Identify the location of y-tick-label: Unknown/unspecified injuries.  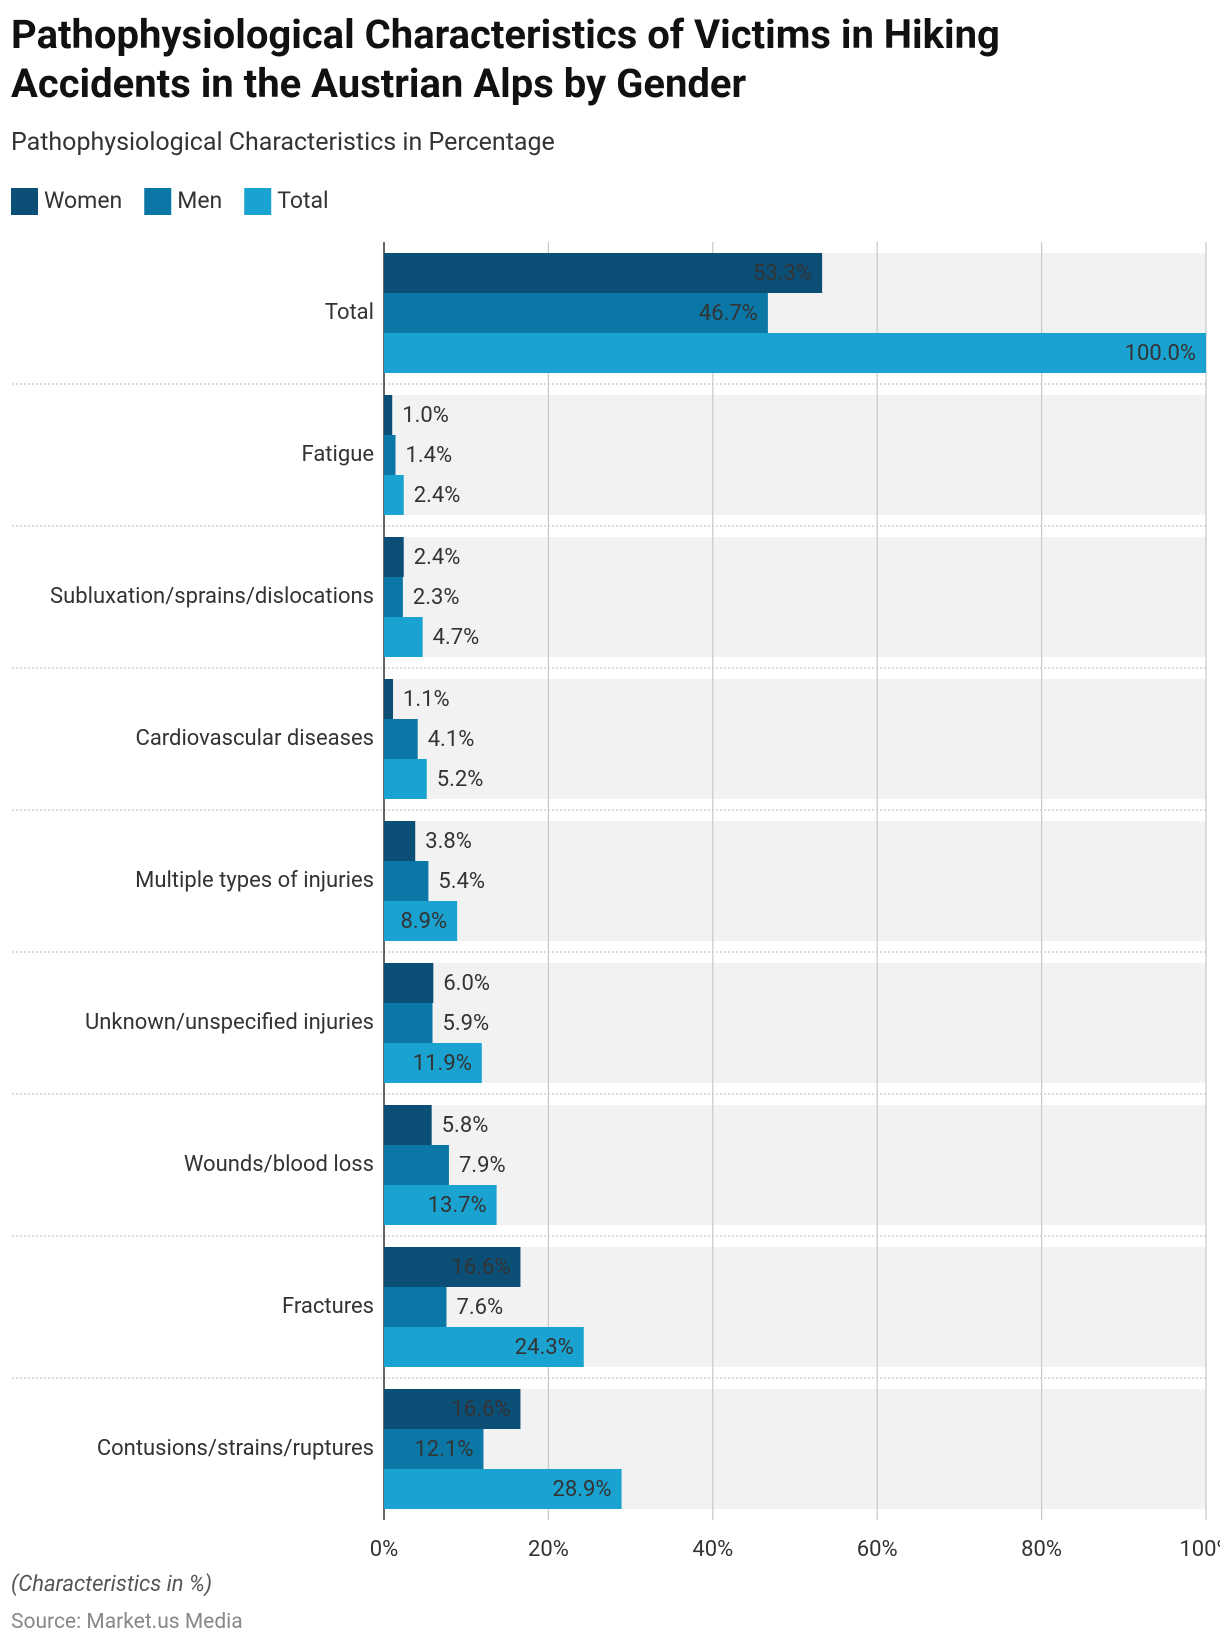
(229, 1022).